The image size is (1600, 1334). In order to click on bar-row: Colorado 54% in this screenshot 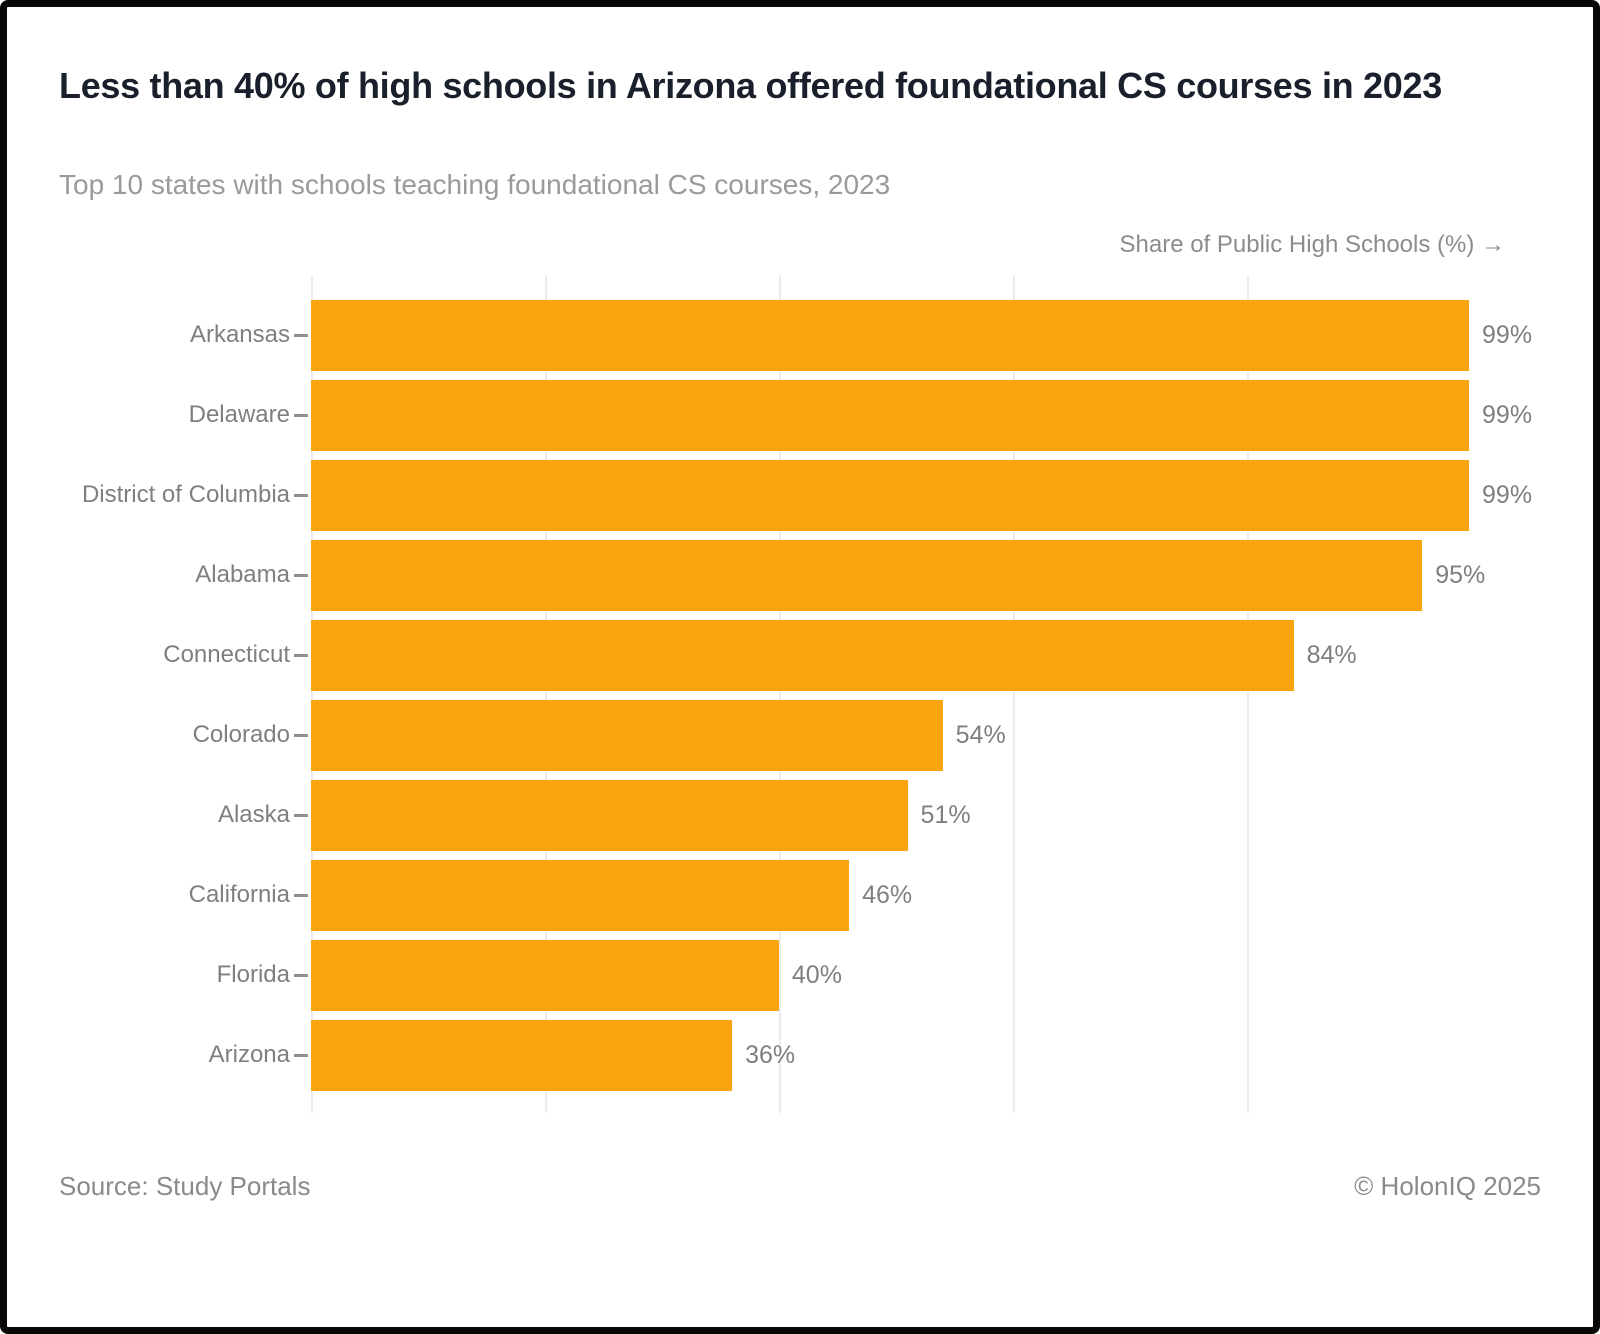, I will do `click(800, 735)`.